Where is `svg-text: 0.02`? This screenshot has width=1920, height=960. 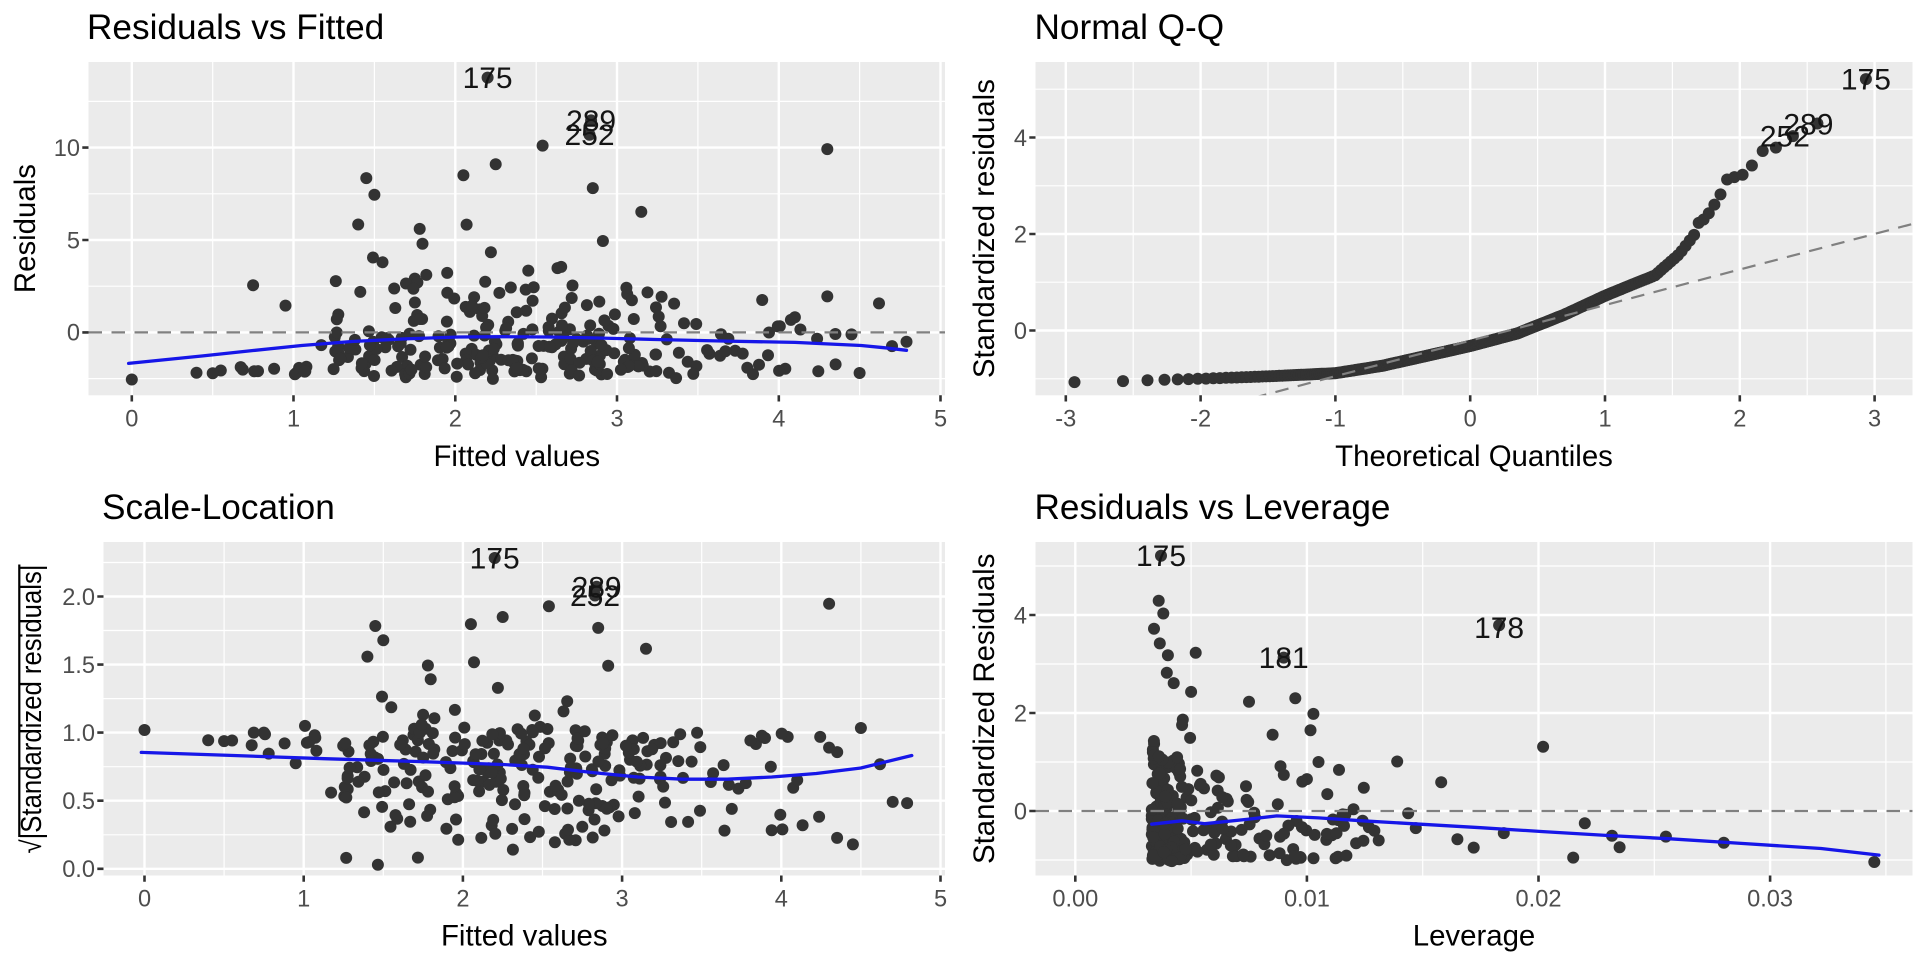
svg-text: 0.02 is located at coordinates (1539, 900).